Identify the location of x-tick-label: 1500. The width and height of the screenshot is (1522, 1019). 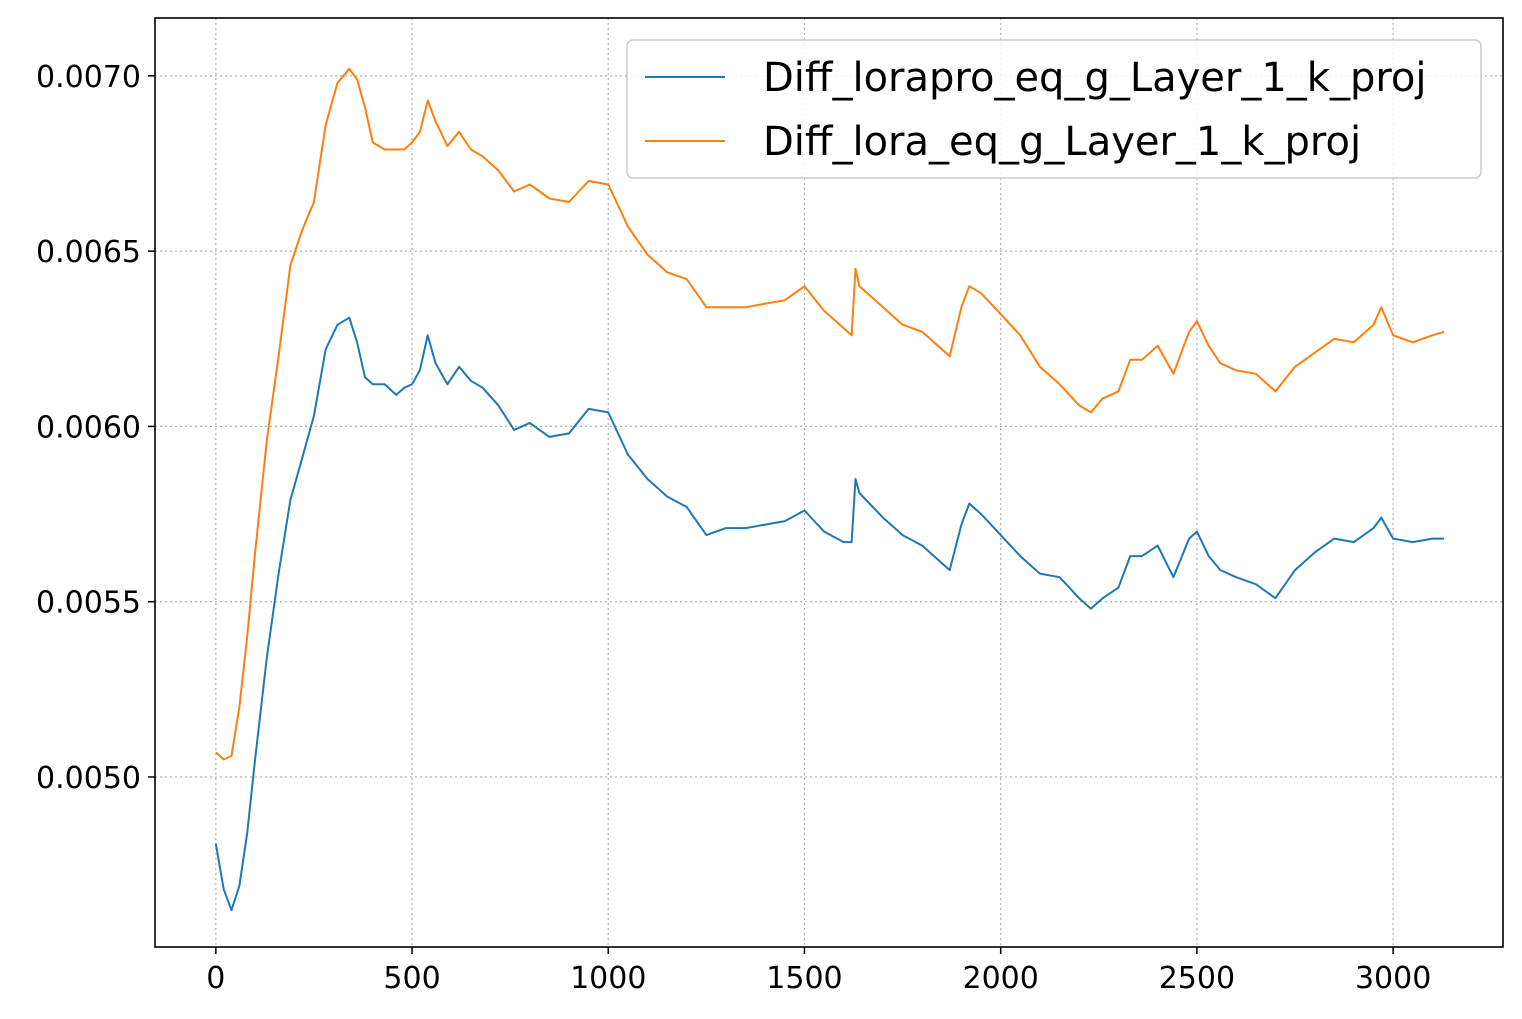
(804, 978).